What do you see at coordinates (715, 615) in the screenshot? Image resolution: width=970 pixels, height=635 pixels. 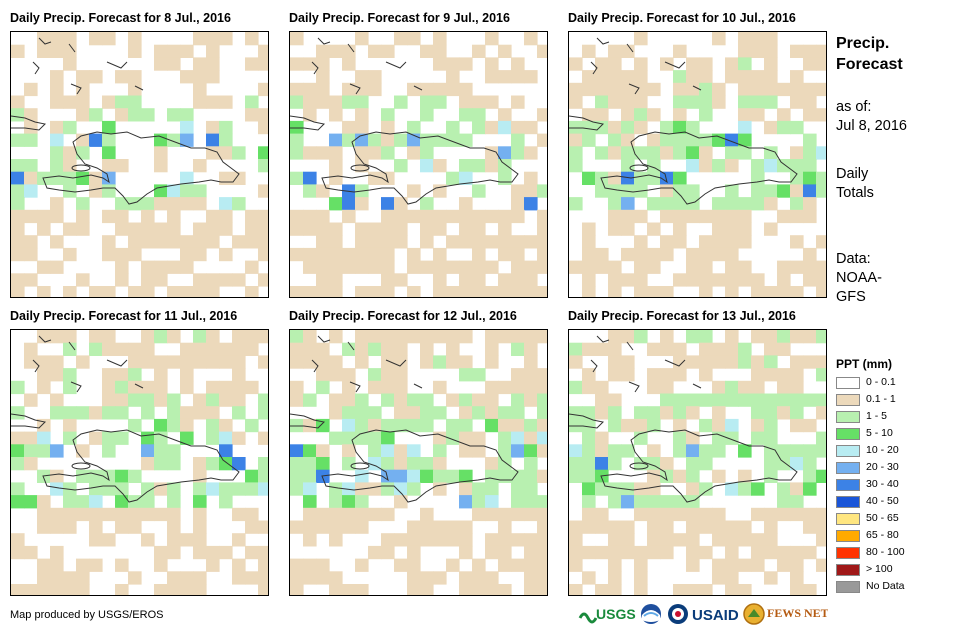 I see `usaid-logo-text: USAID` at bounding box center [715, 615].